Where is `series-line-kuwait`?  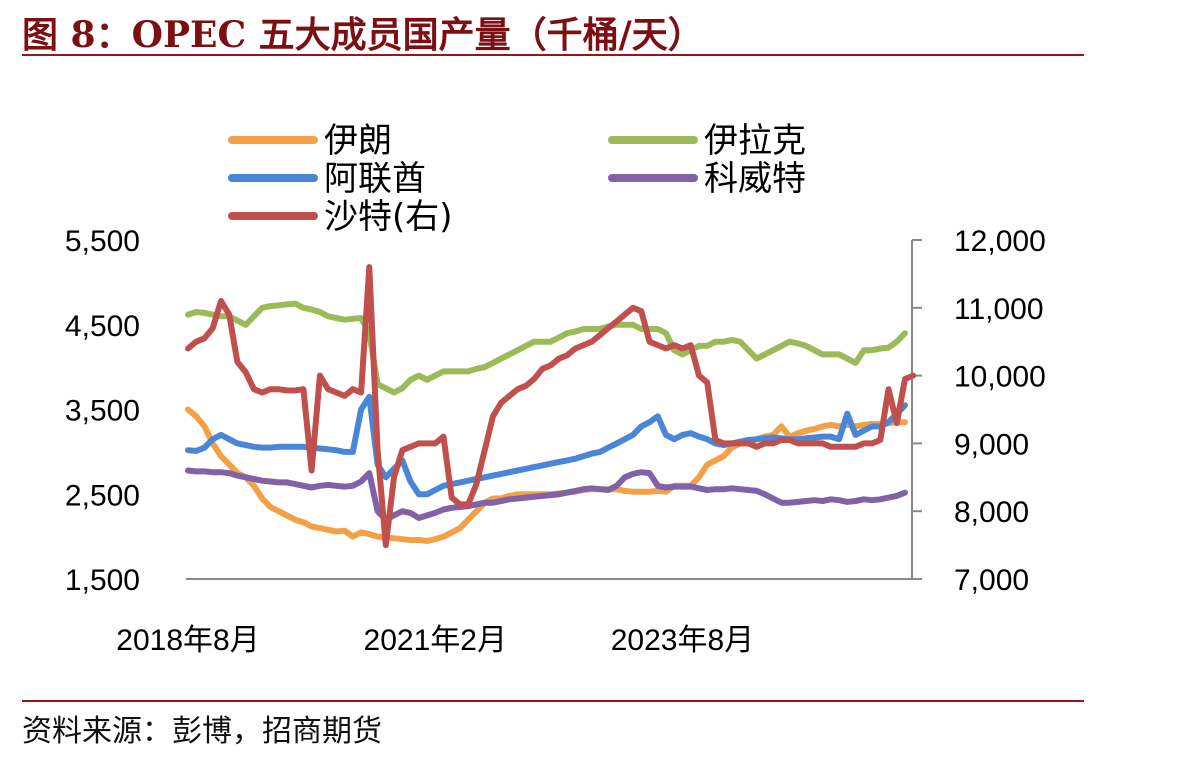
series-line-kuwait is located at coordinates (546, 495).